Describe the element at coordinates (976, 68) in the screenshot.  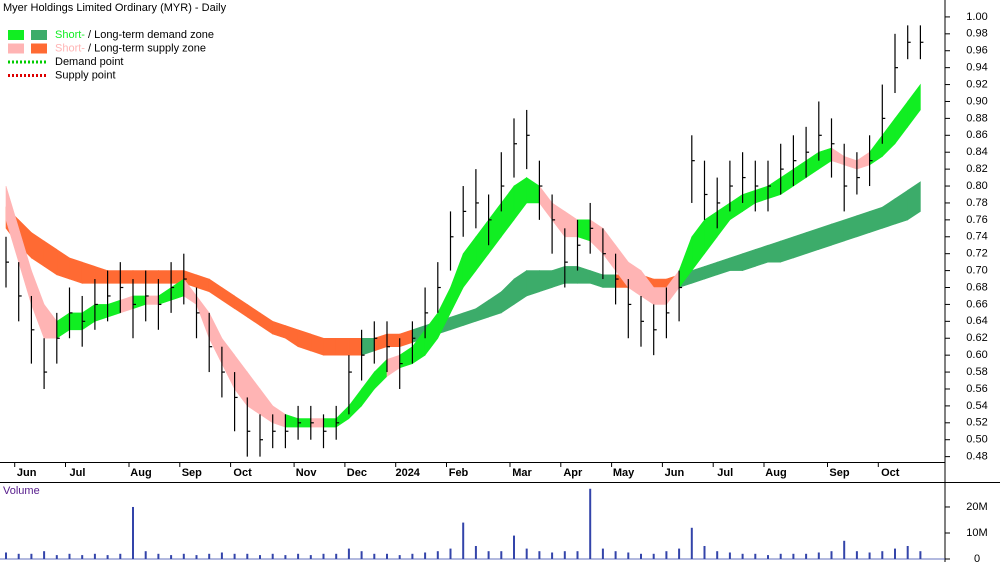
I see `y-tick-label: 0.94` at that location.